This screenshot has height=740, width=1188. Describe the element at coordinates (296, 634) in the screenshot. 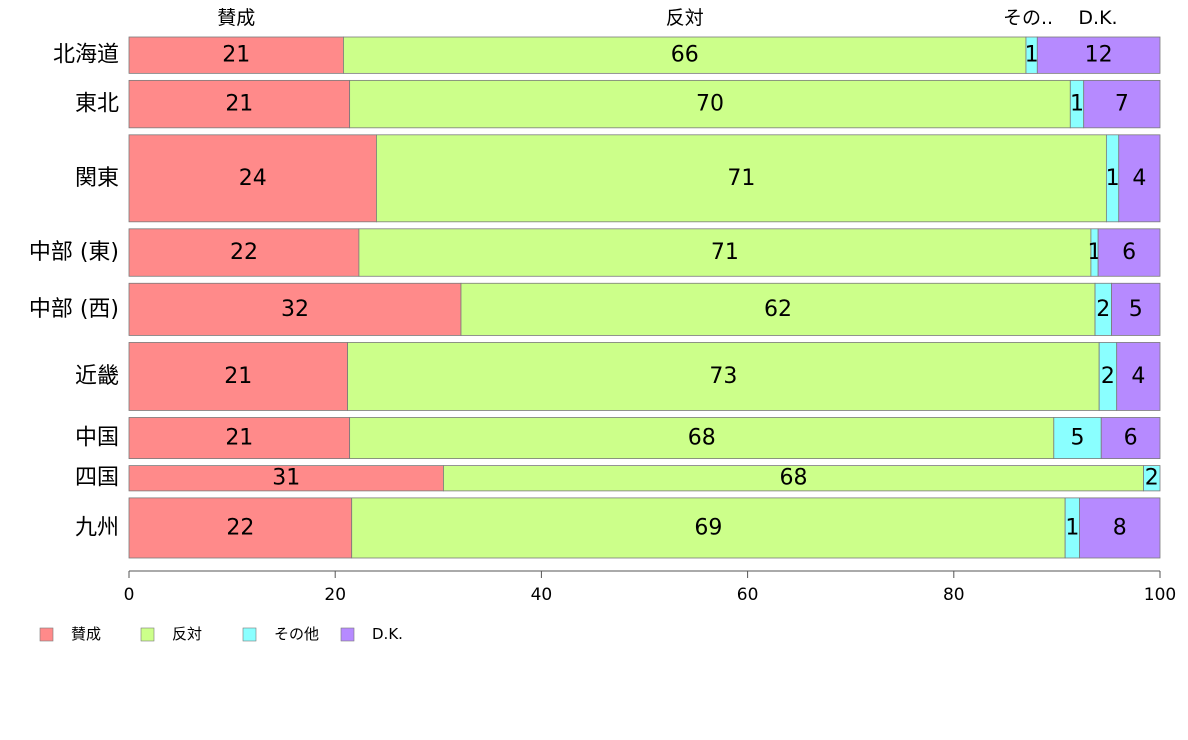

I see `legend-label: その他` at that location.